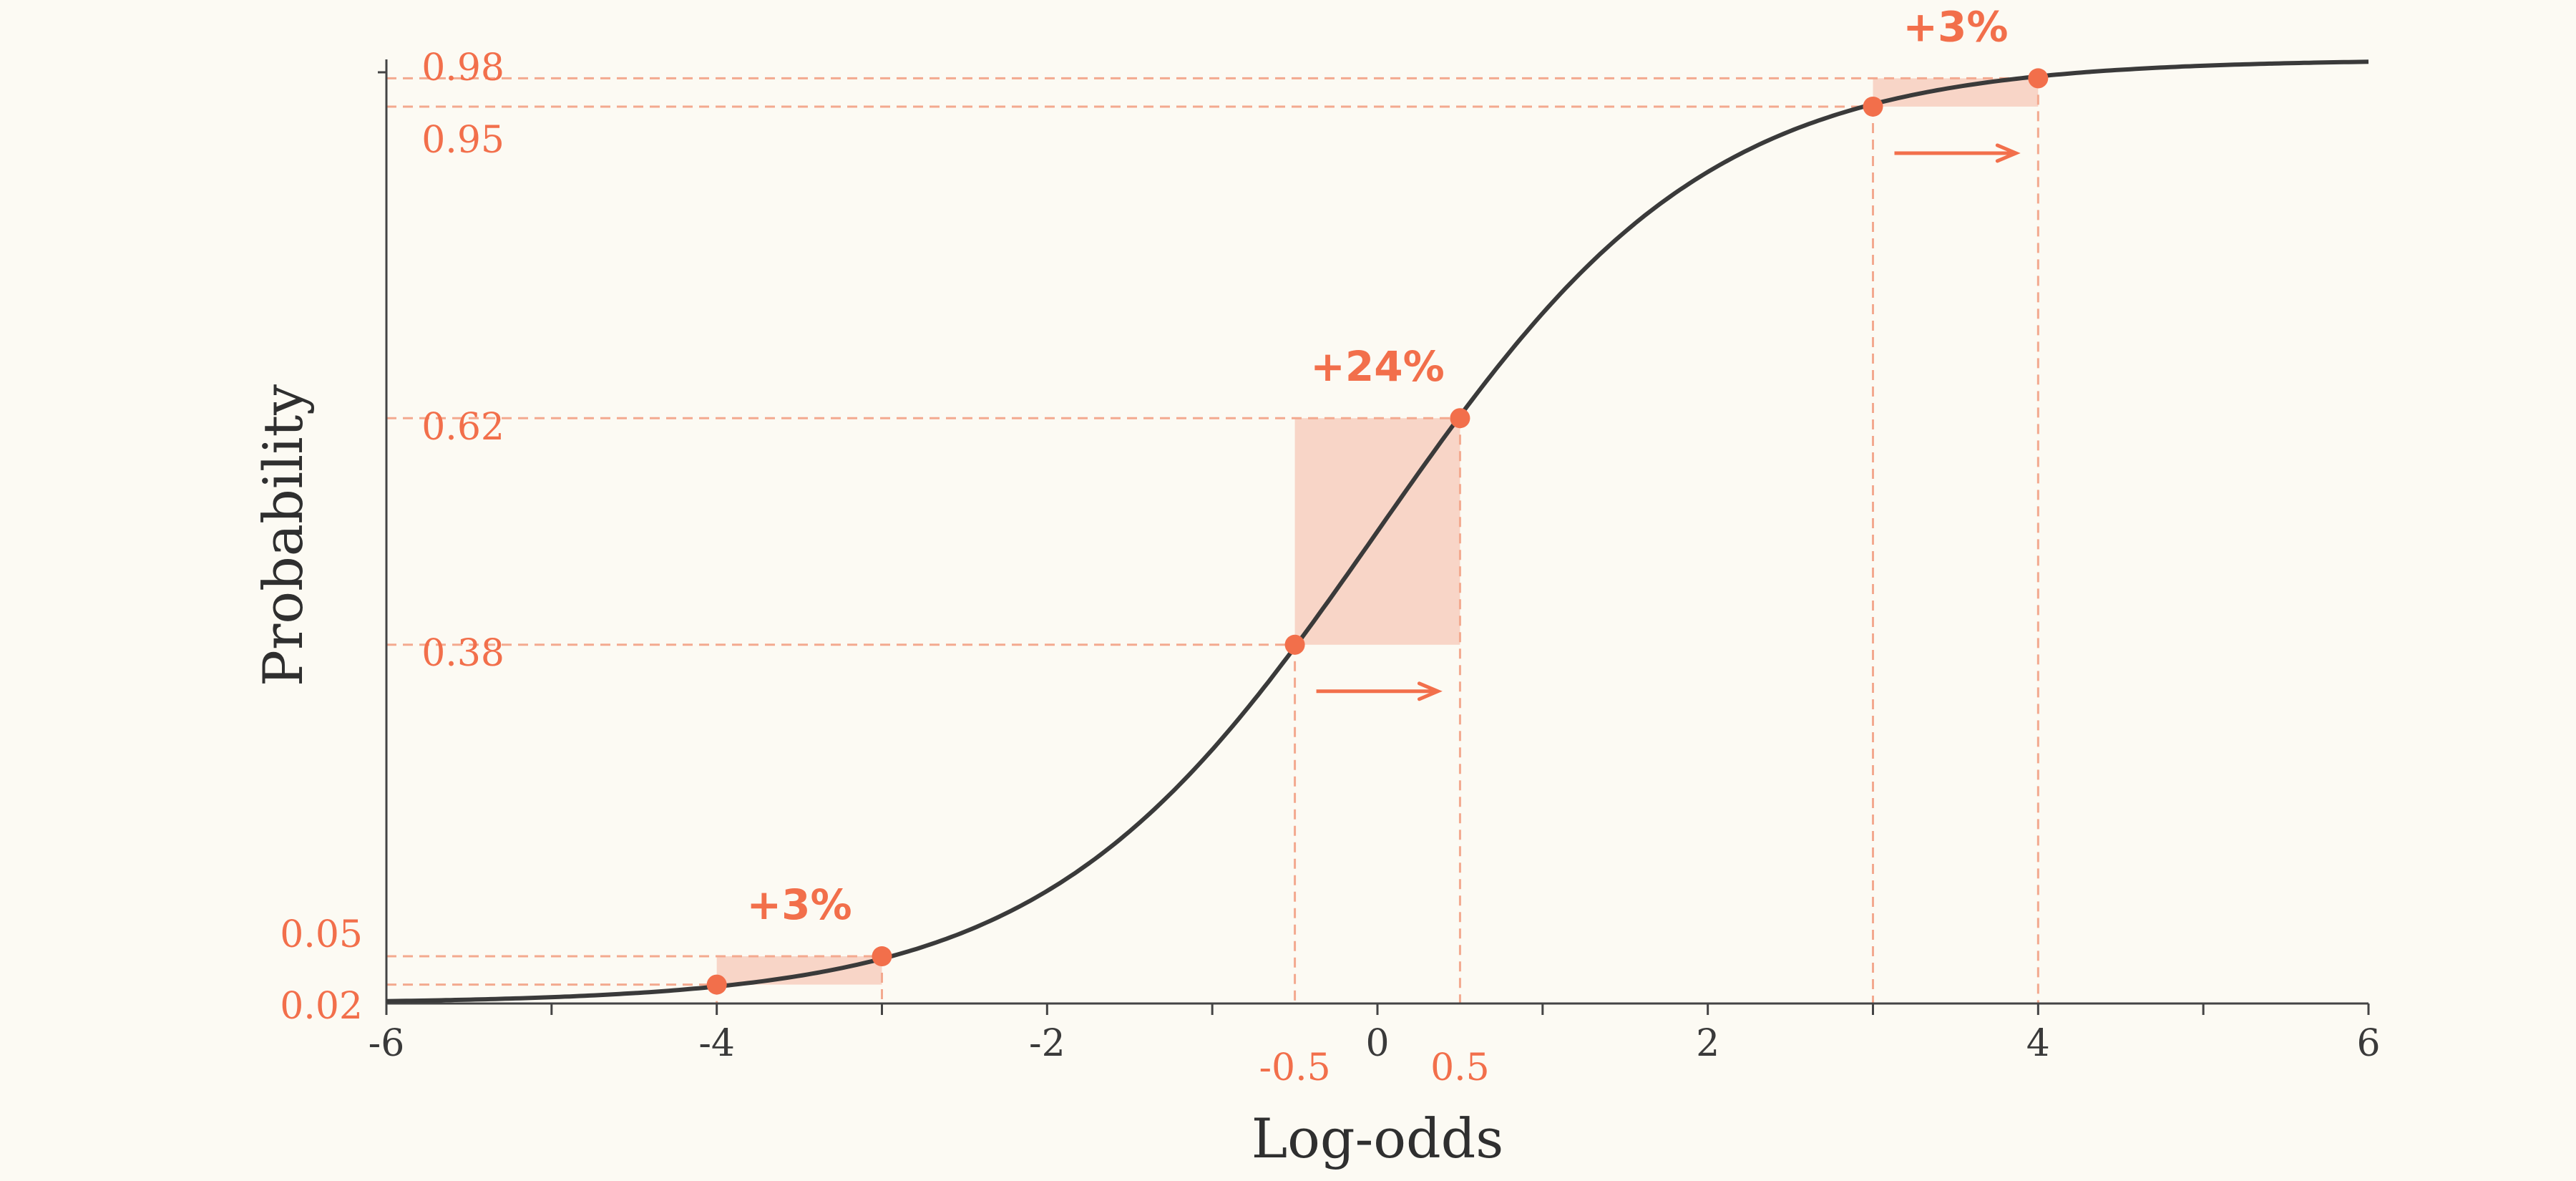 Image resolution: width=2576 pixels, height=1181 pixels. What do you see at coordinates (1377, 1043) in the screenshot?
I see `x-tick-label: 0` at bounding box center [1377, 1043].